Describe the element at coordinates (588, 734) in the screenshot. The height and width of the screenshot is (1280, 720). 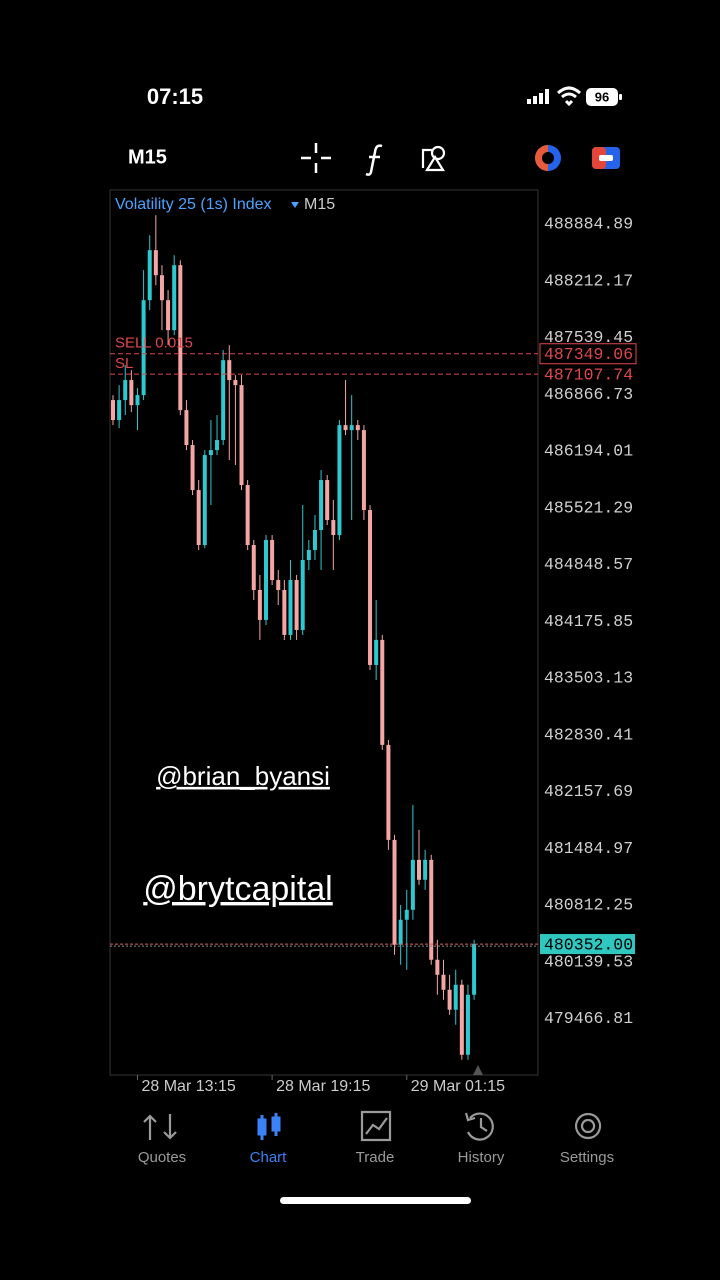
I see `y-tick-label: 482830.41` at that location.